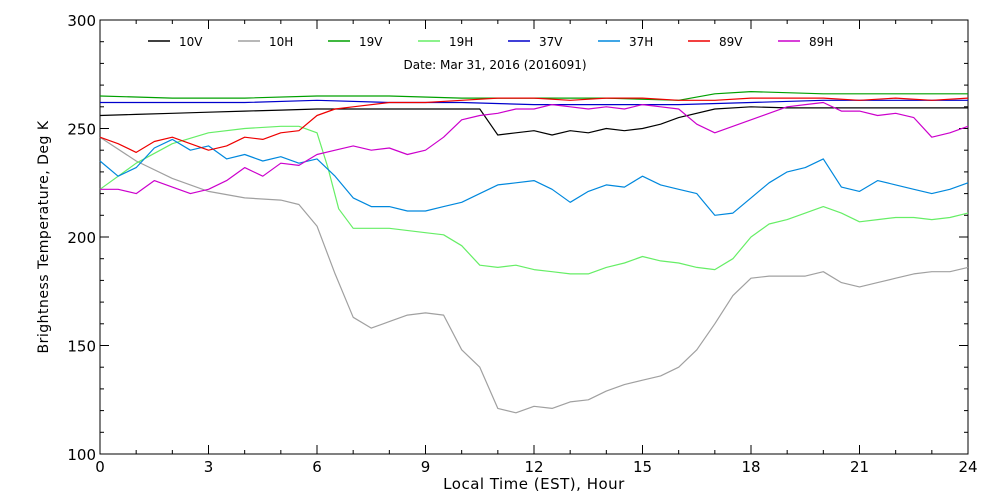 This screenshot has width=1000, height=500. I want to click on y-tick-label: 100, so click(81, 455).